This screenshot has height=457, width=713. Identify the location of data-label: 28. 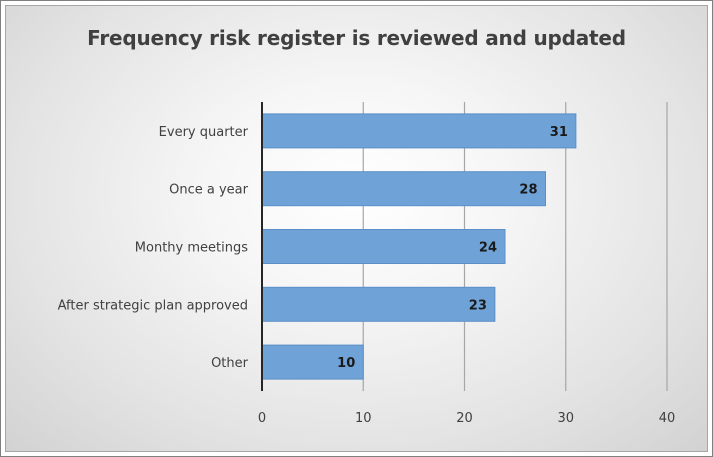
(528, 190).